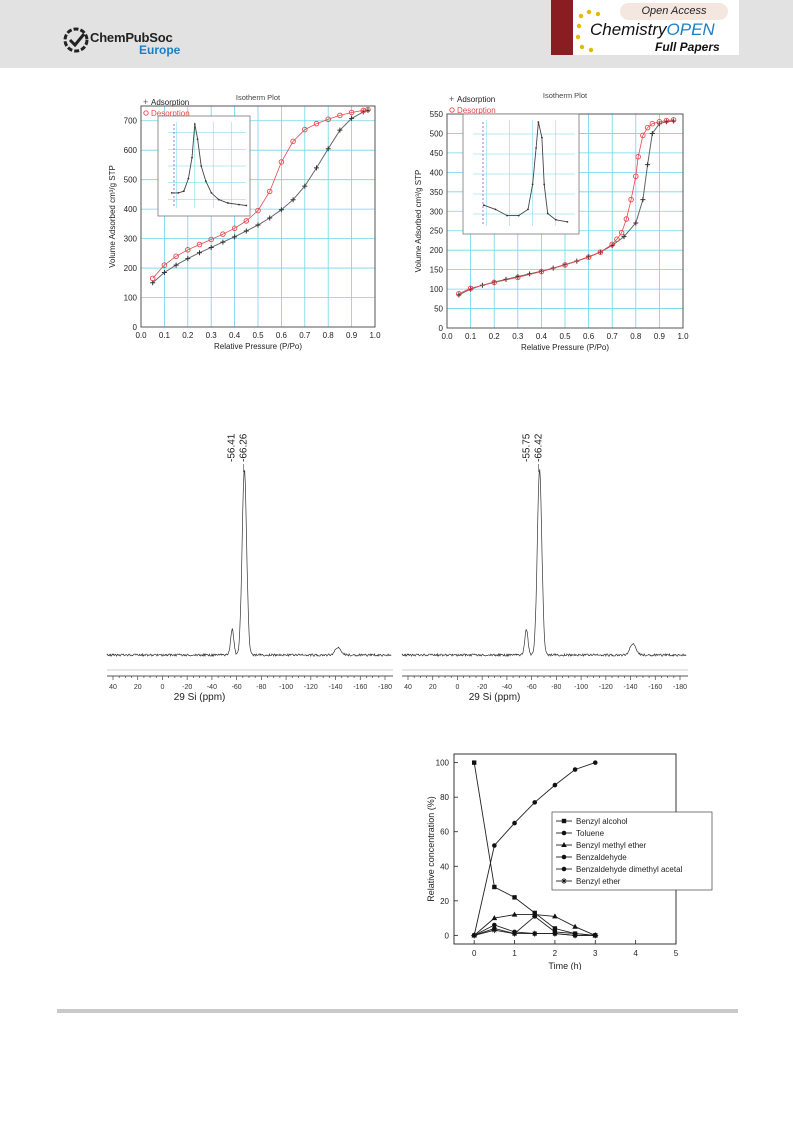  Describe the element at coordinates (437, 270) in the screenshot. I see `y-tick-label: 150` at that location.